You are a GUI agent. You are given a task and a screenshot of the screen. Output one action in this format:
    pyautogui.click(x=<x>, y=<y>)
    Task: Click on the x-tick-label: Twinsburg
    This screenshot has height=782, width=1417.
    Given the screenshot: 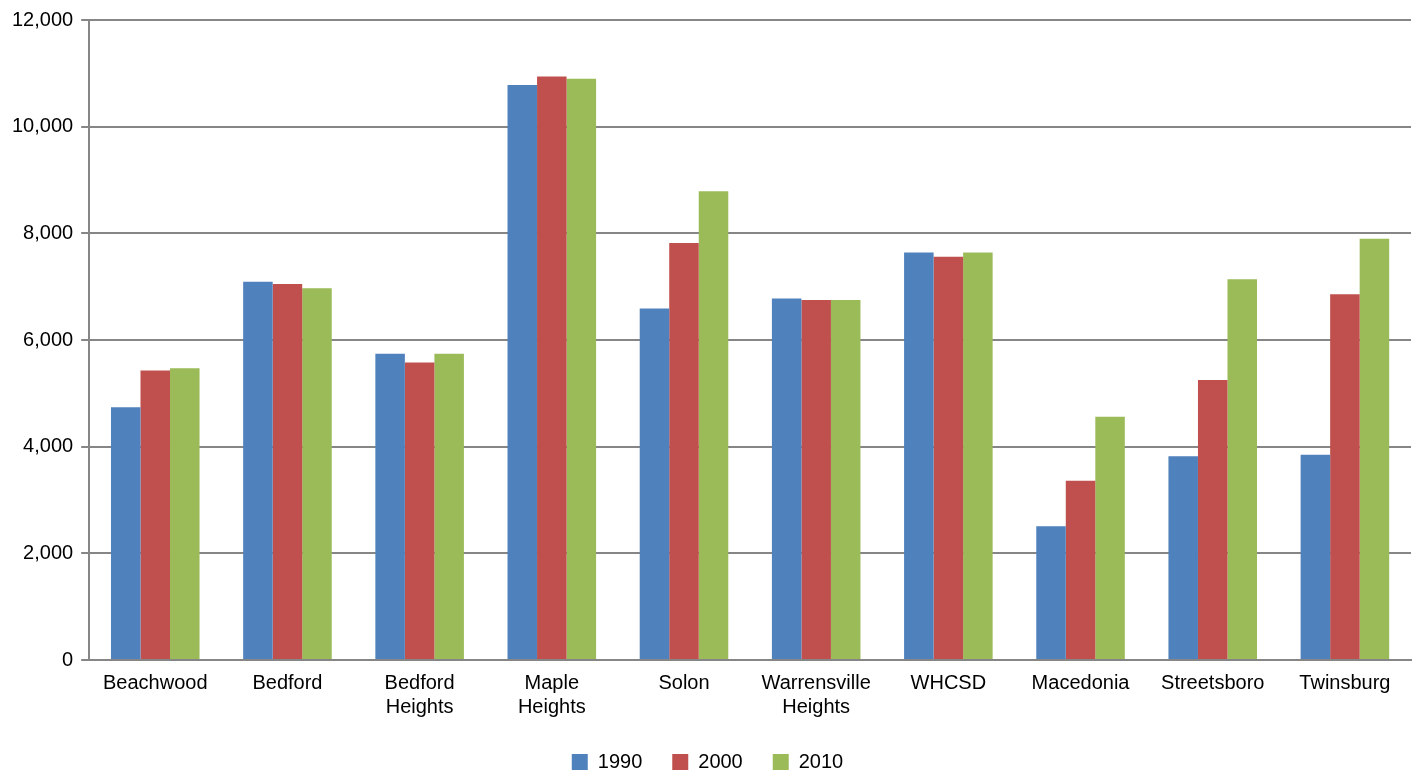 What is the action you would take?
    pyautogui.click(x=1345, y=681)
    